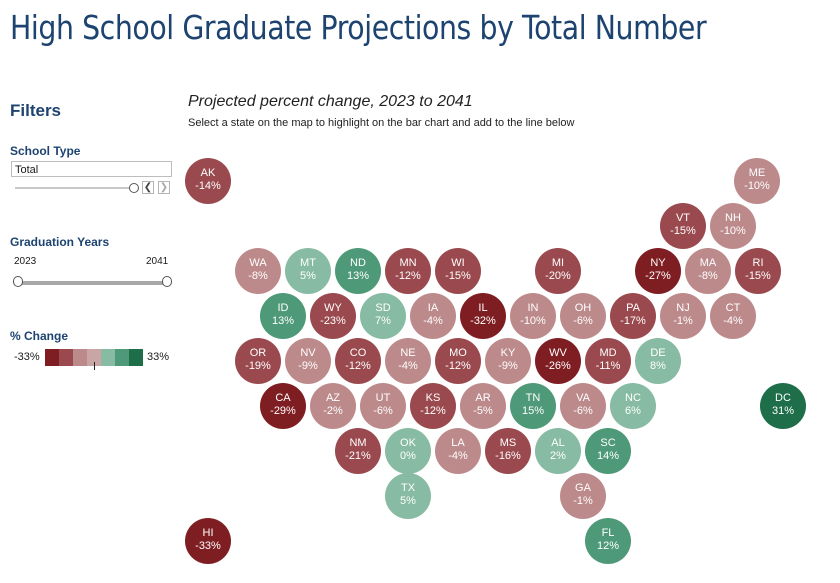  What do you see at coordinates (558, 456) in the screenshot?
I see `state-value: 2%` at bounding box center [558, 456].